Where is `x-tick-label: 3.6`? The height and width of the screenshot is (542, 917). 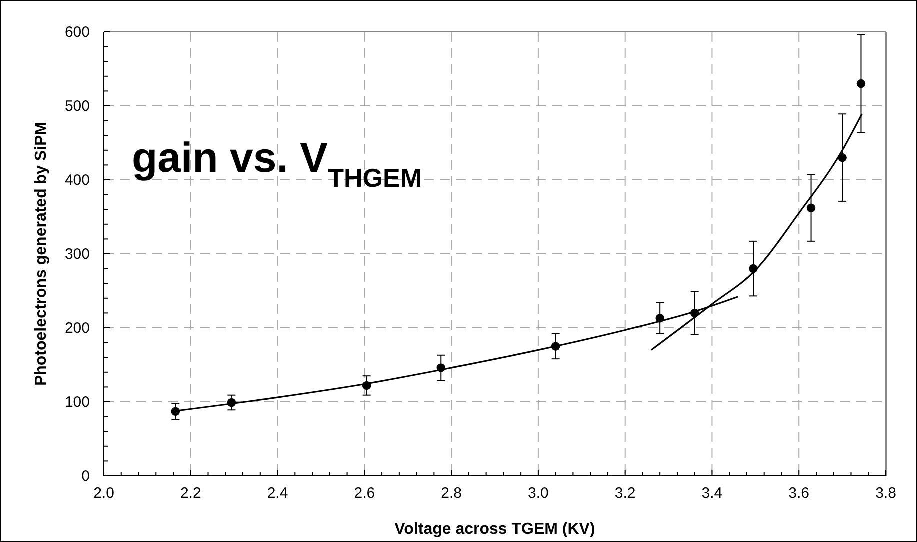
x-tick-label: 3.6 is located at coordinates (799, 493).